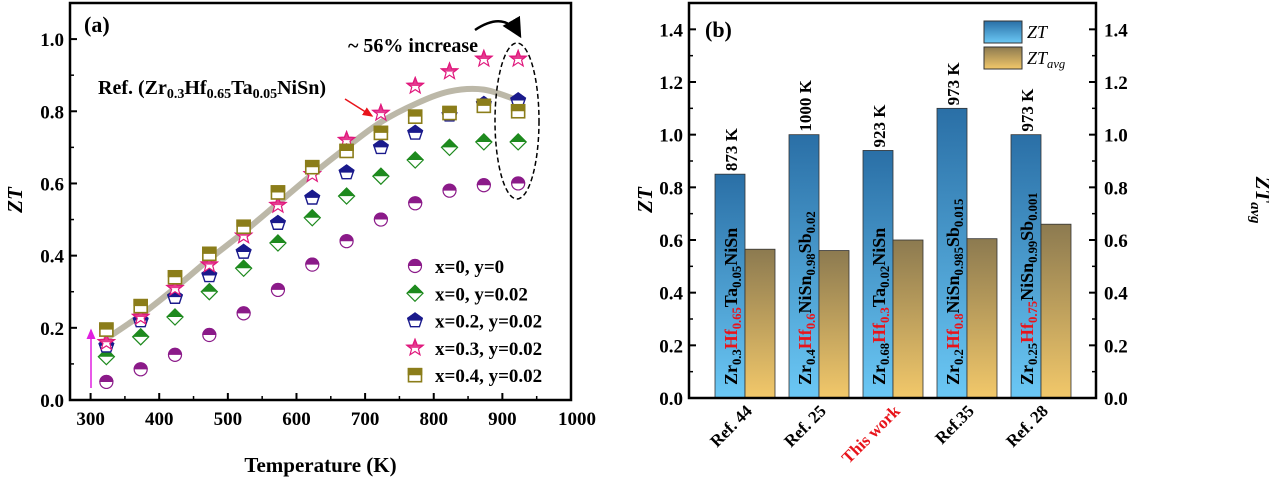  Describe the element at coordinates (804, 425) in the screenshot. I see `category-label: Ref. 25` at that location.